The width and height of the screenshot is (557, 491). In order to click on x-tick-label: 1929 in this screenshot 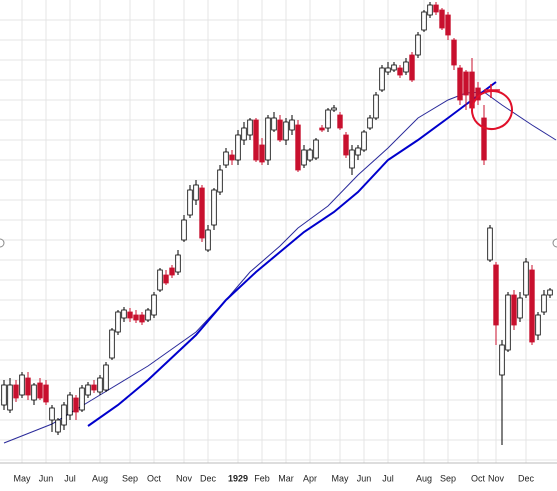, I will do `click(238, 478)`.